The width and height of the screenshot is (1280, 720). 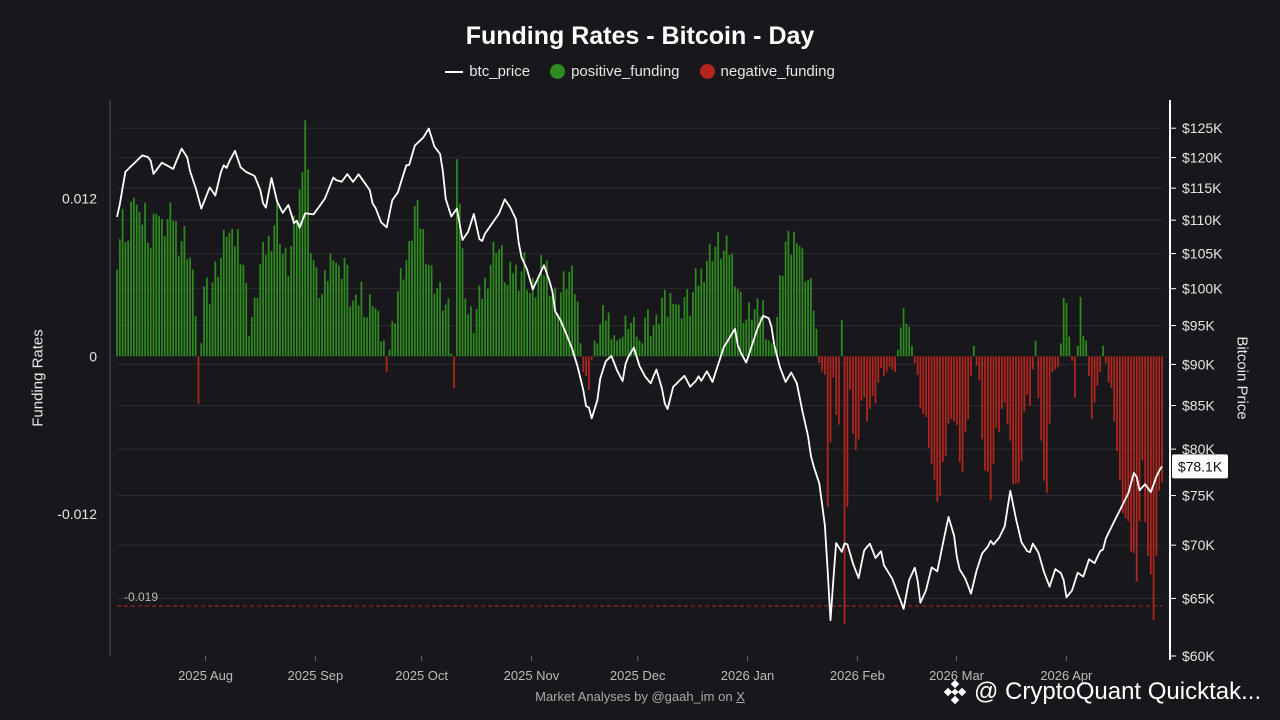 I want to click on legend-item-positive-funding: positive_funding, so click(x=615, y=71).